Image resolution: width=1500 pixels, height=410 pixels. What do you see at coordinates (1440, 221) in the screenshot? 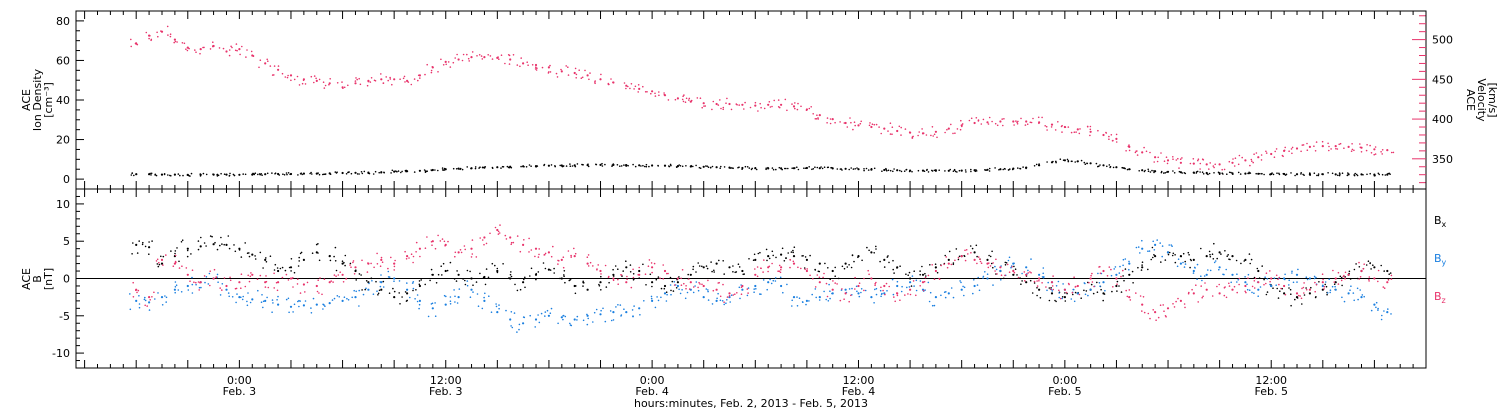
I see `legend-bx: Bx` at bounding box center [1440, 221].